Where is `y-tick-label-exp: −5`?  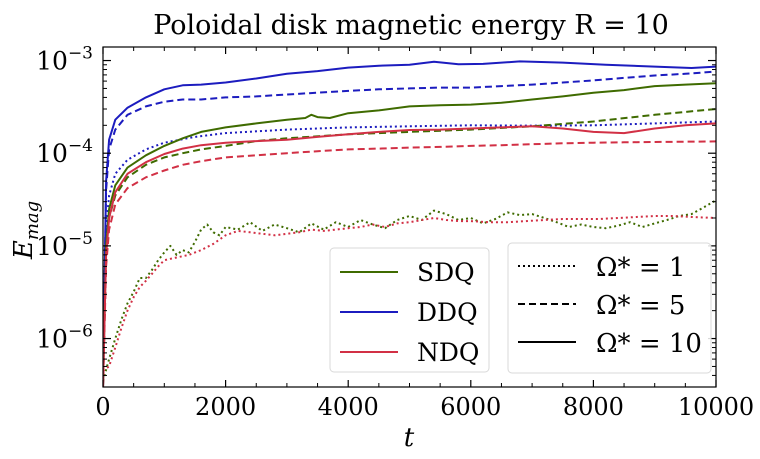
y-tick-label-exp: −5 is located at coordinates (80, 239).